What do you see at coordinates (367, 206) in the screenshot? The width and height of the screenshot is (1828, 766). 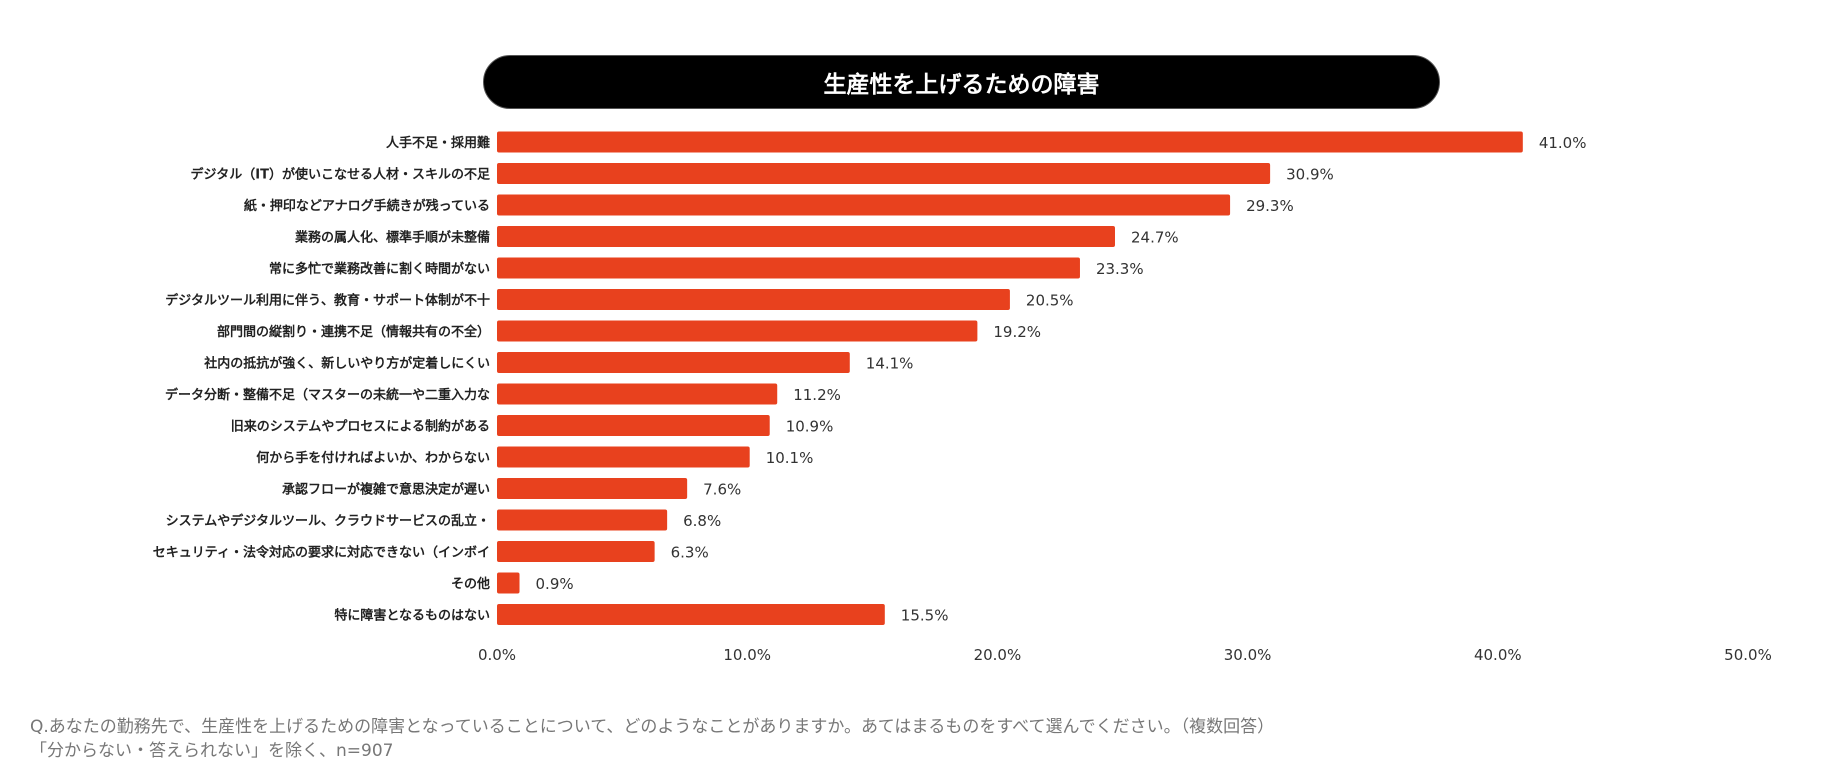 I see `category-label: 紙・押印などアナログ手続きが残っている` at bounding box center [367, 206].